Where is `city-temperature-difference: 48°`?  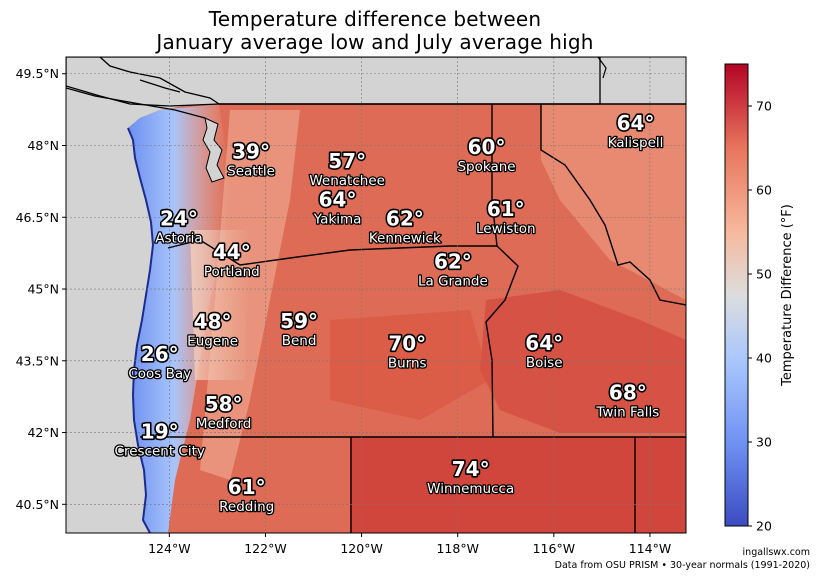 city-temperature-difference: 48° is located at coordinates (213, 321).